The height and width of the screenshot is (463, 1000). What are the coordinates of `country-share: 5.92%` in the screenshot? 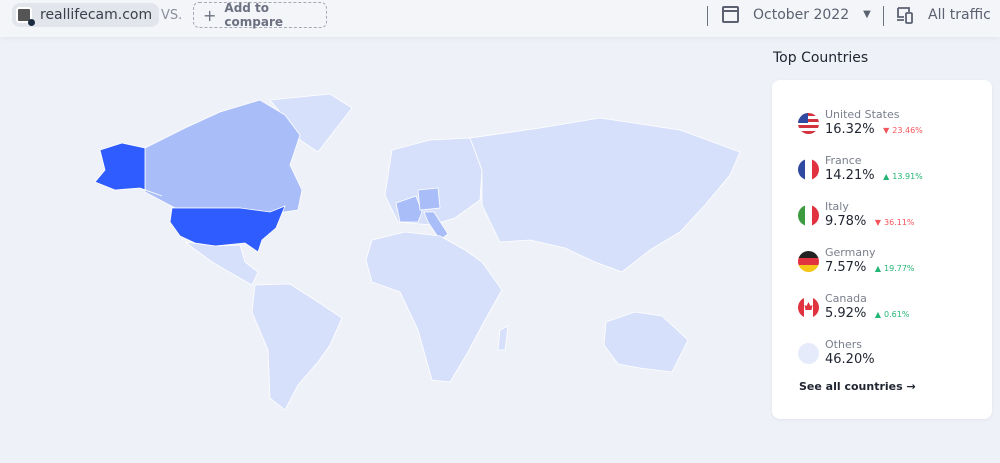 It's located at (846, 313).